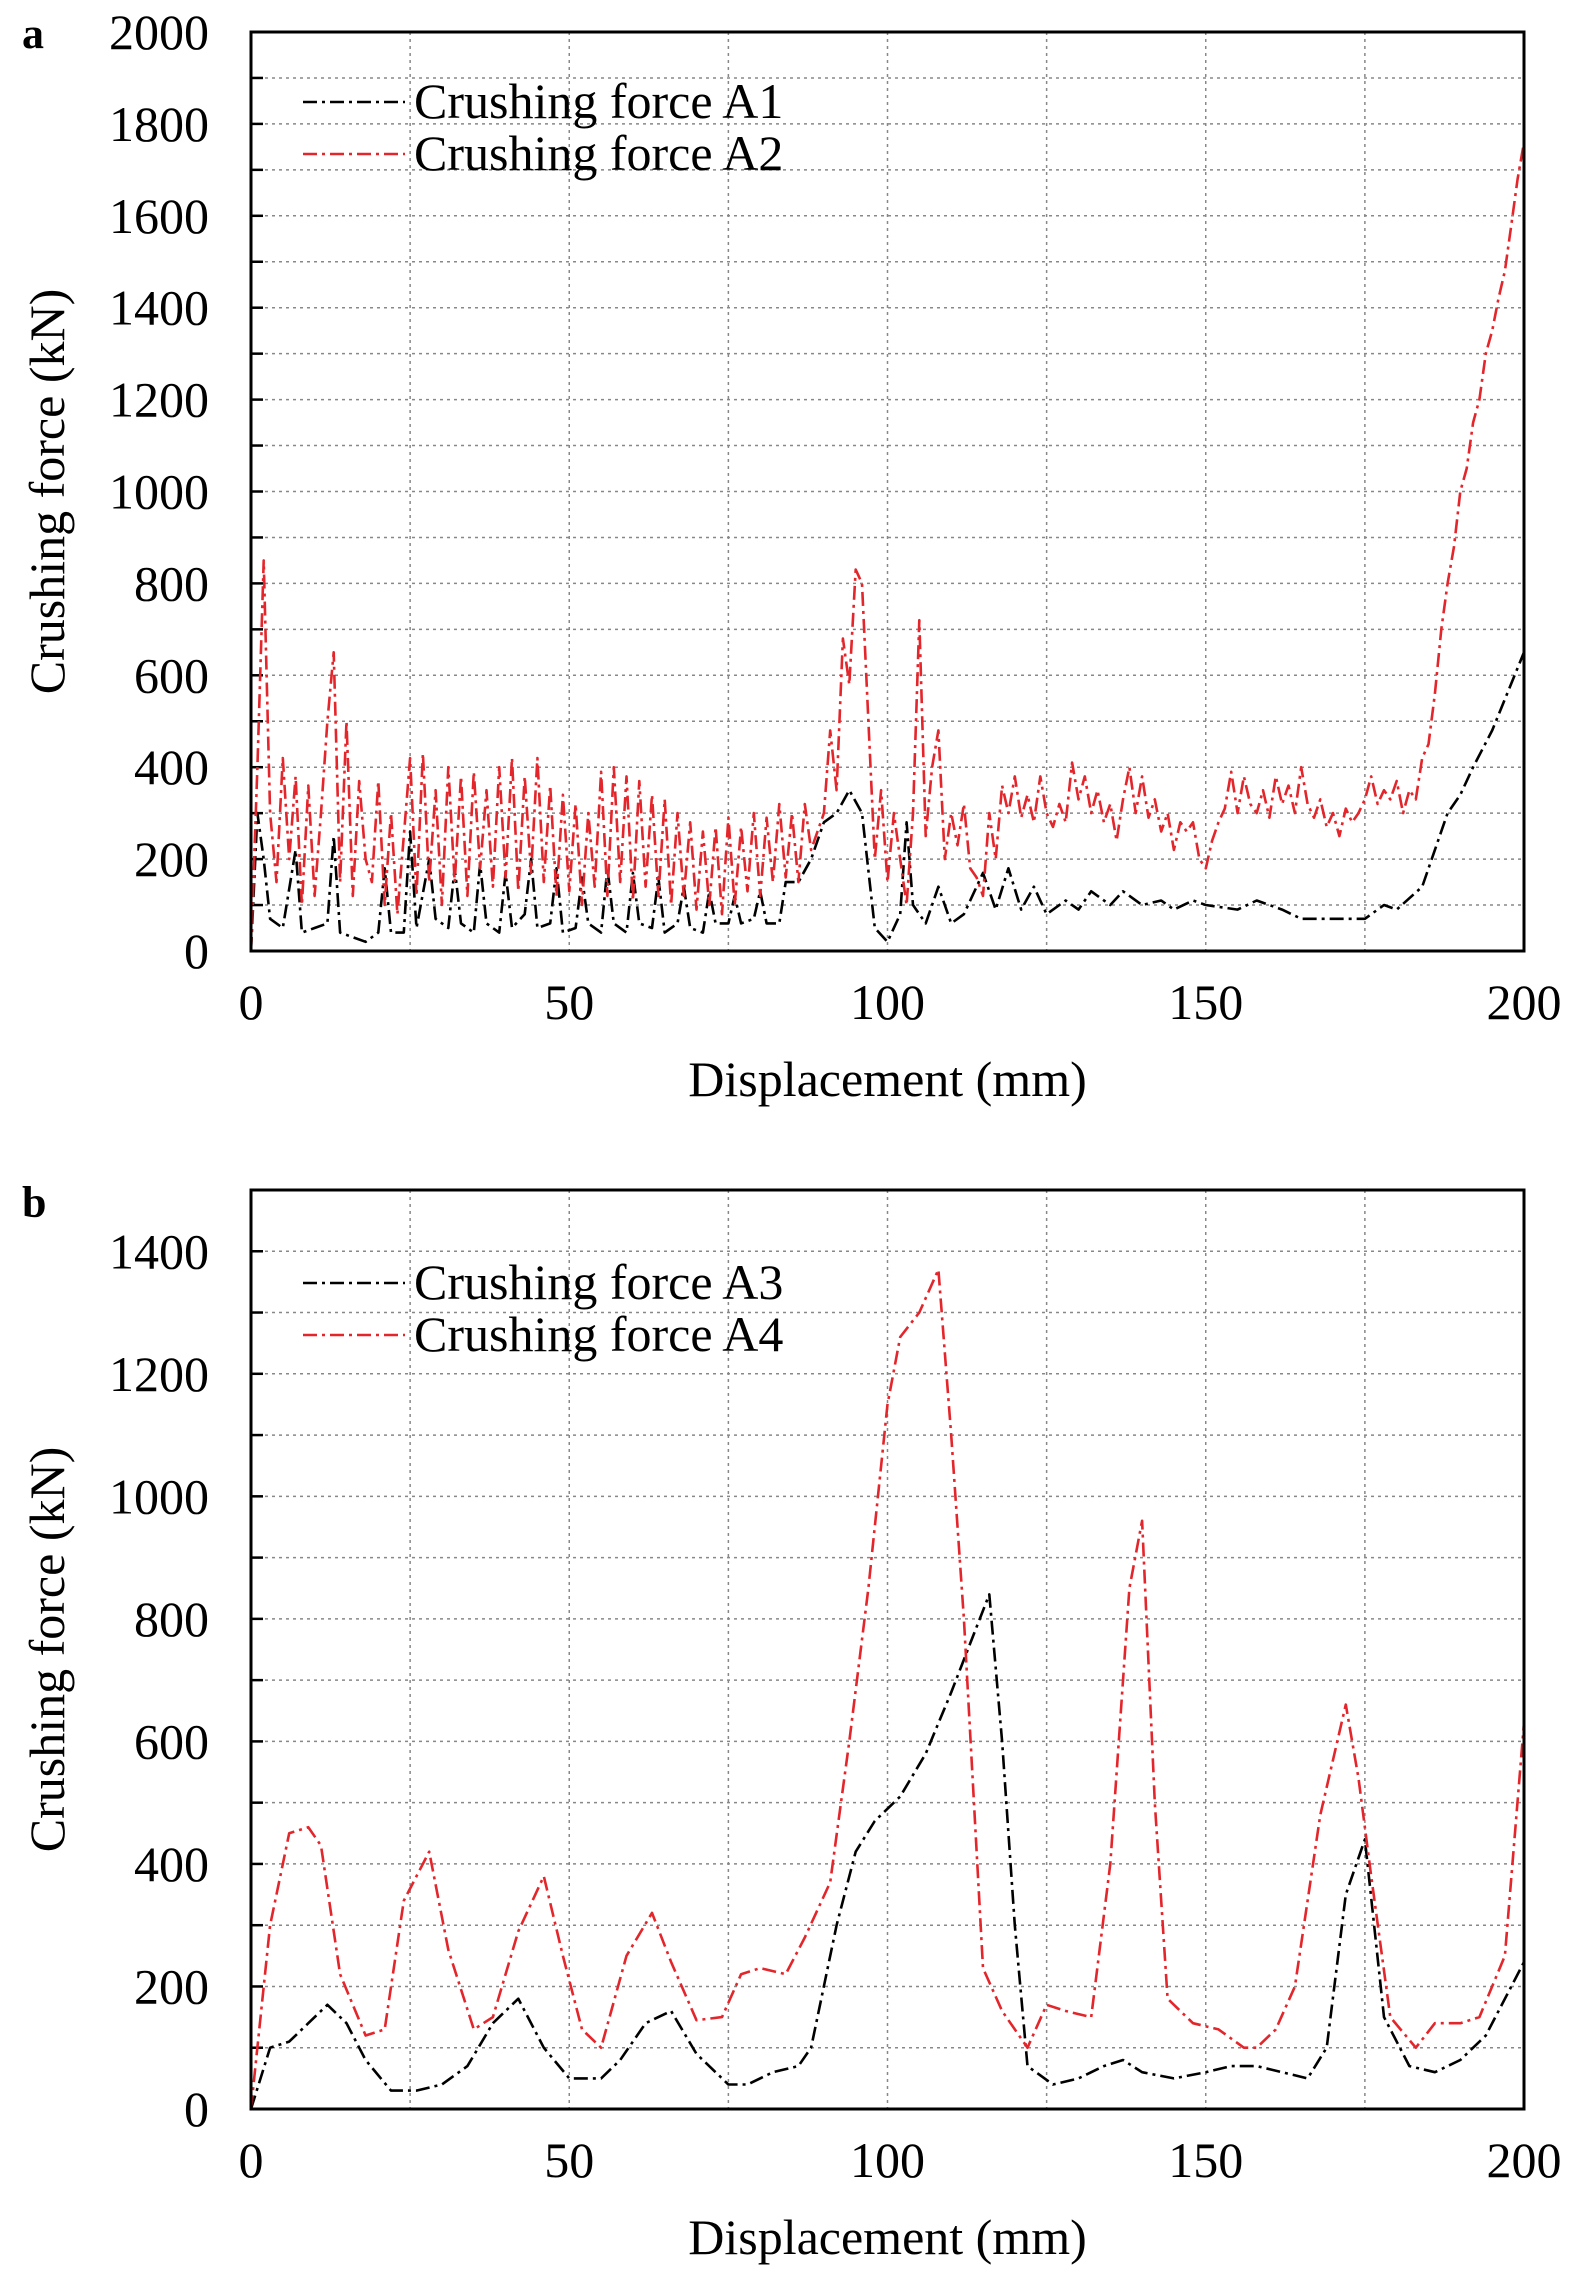  I want to click on y-tick-label: 2000, so click(159, 32).